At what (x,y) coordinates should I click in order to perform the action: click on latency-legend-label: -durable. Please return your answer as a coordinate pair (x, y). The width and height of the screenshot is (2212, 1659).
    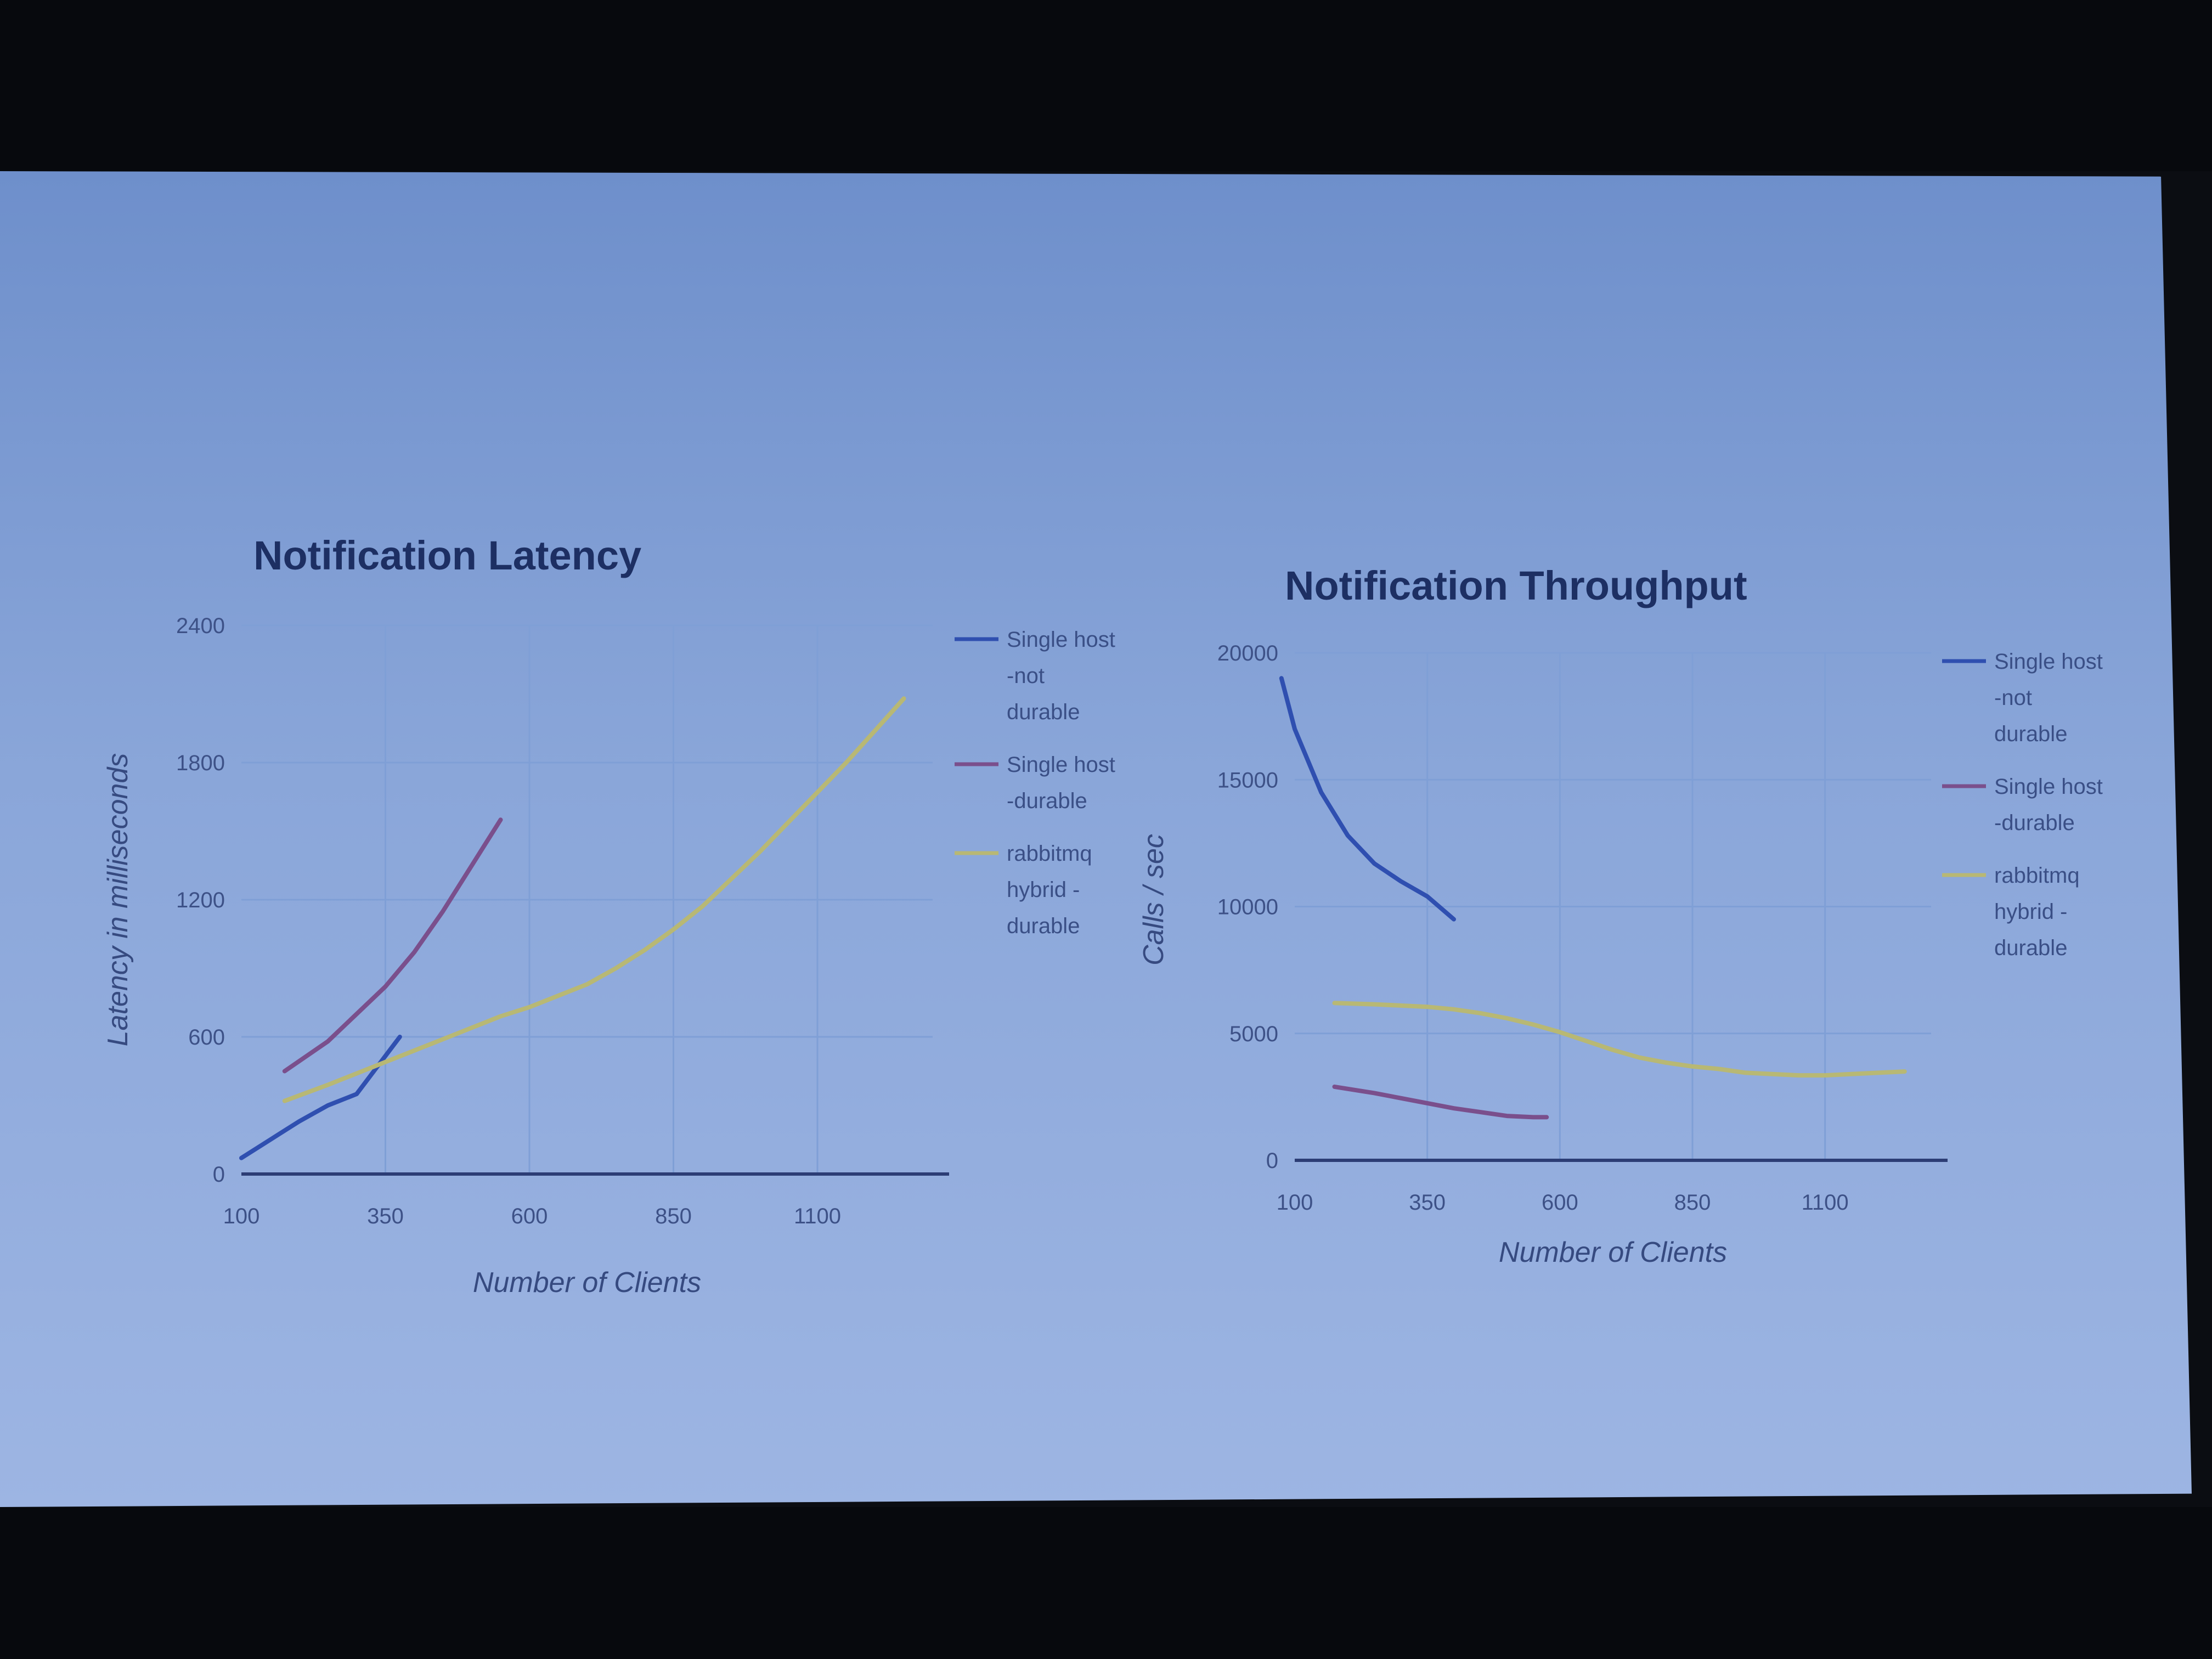
    Looking at the image, I should click on (1047, 801).